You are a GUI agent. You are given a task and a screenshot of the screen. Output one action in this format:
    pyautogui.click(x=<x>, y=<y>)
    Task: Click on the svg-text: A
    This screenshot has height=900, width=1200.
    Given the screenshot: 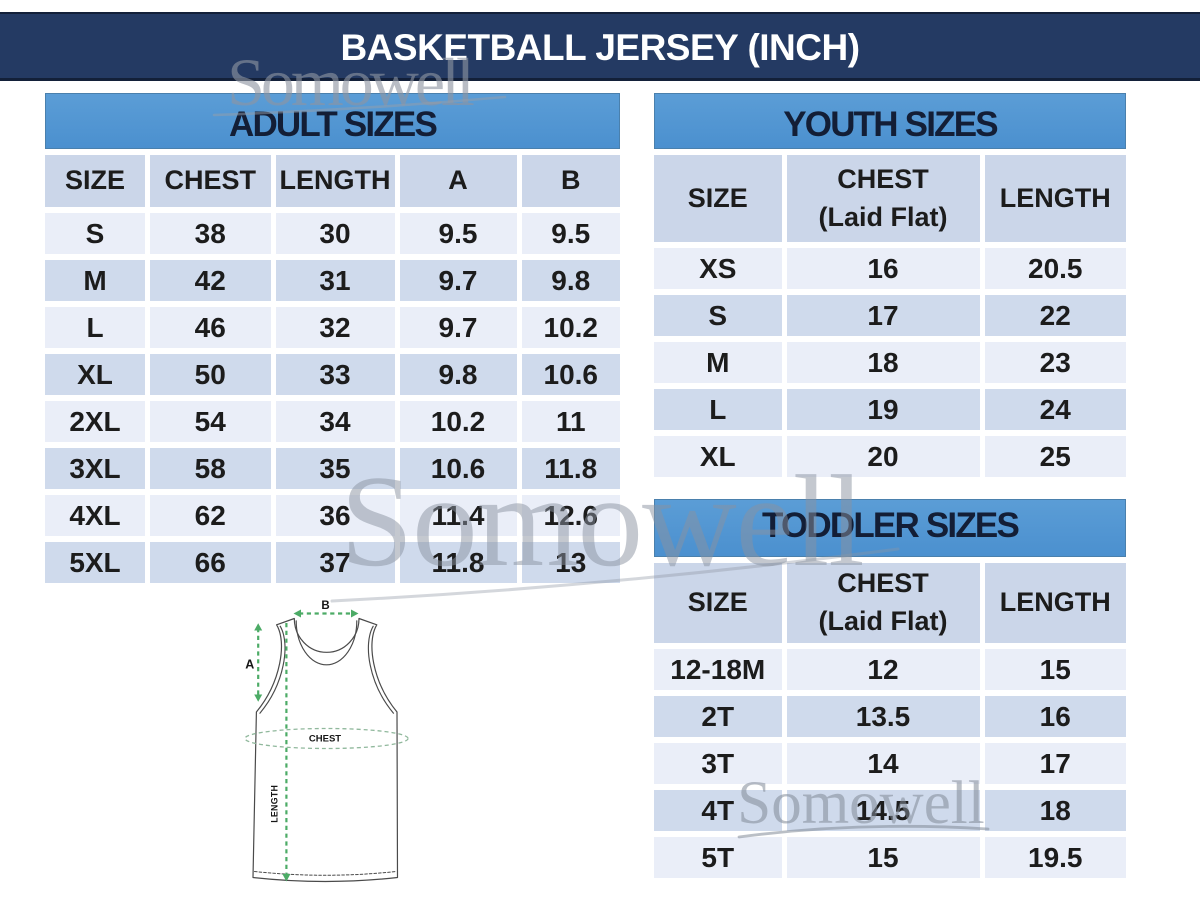 What is the action you would take?
    pyautogui.click(x=249, y=665)
    